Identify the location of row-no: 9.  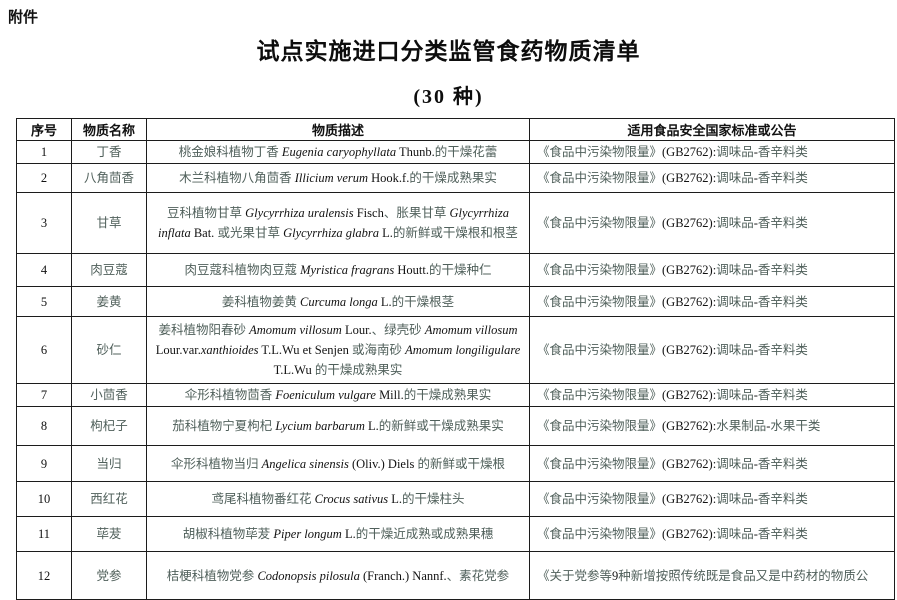
(44, 463).